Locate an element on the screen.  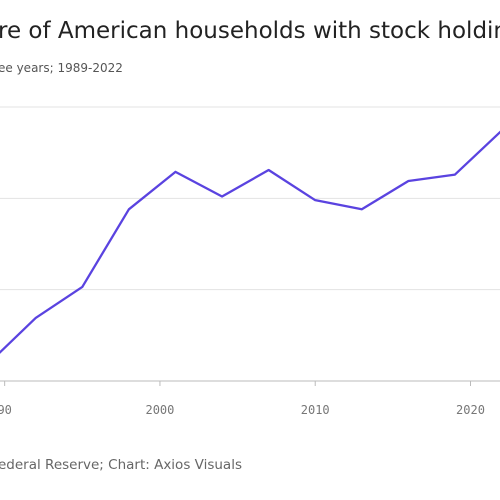
chart-source: ederal Reserve; Chart: Axios Visuals is located at coordinates (121, 465).